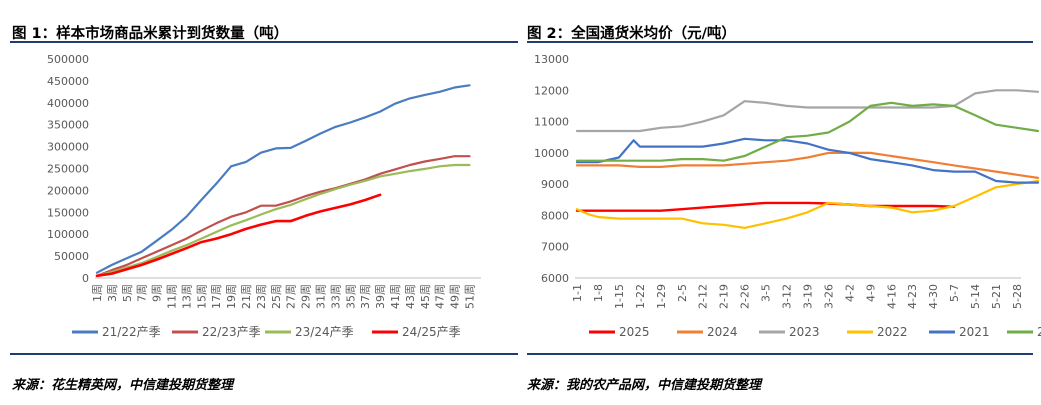  Describe the element at coordinates (71, 256) in the screenshot. I see `y-tick-label: 50000` at that location.